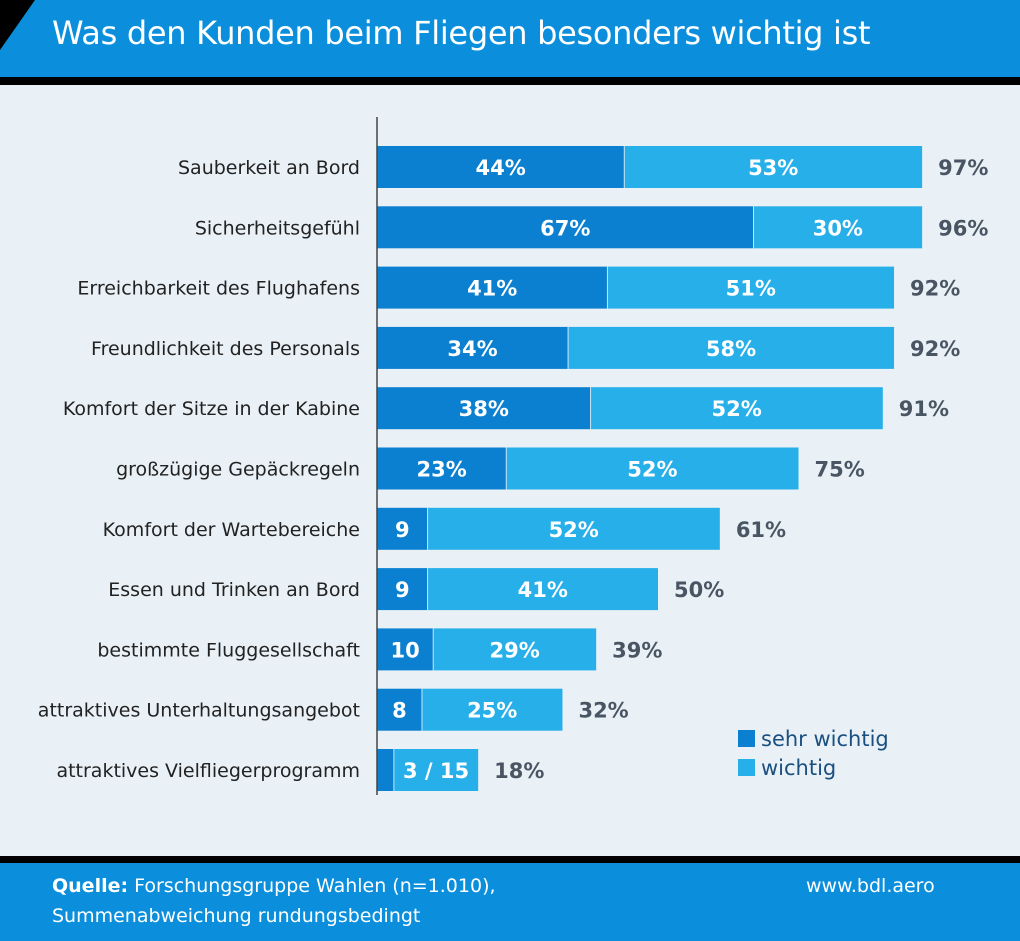 This screenshot has width=1020, height=941. I want to click on segment-label: 53%, so click(773, 168).